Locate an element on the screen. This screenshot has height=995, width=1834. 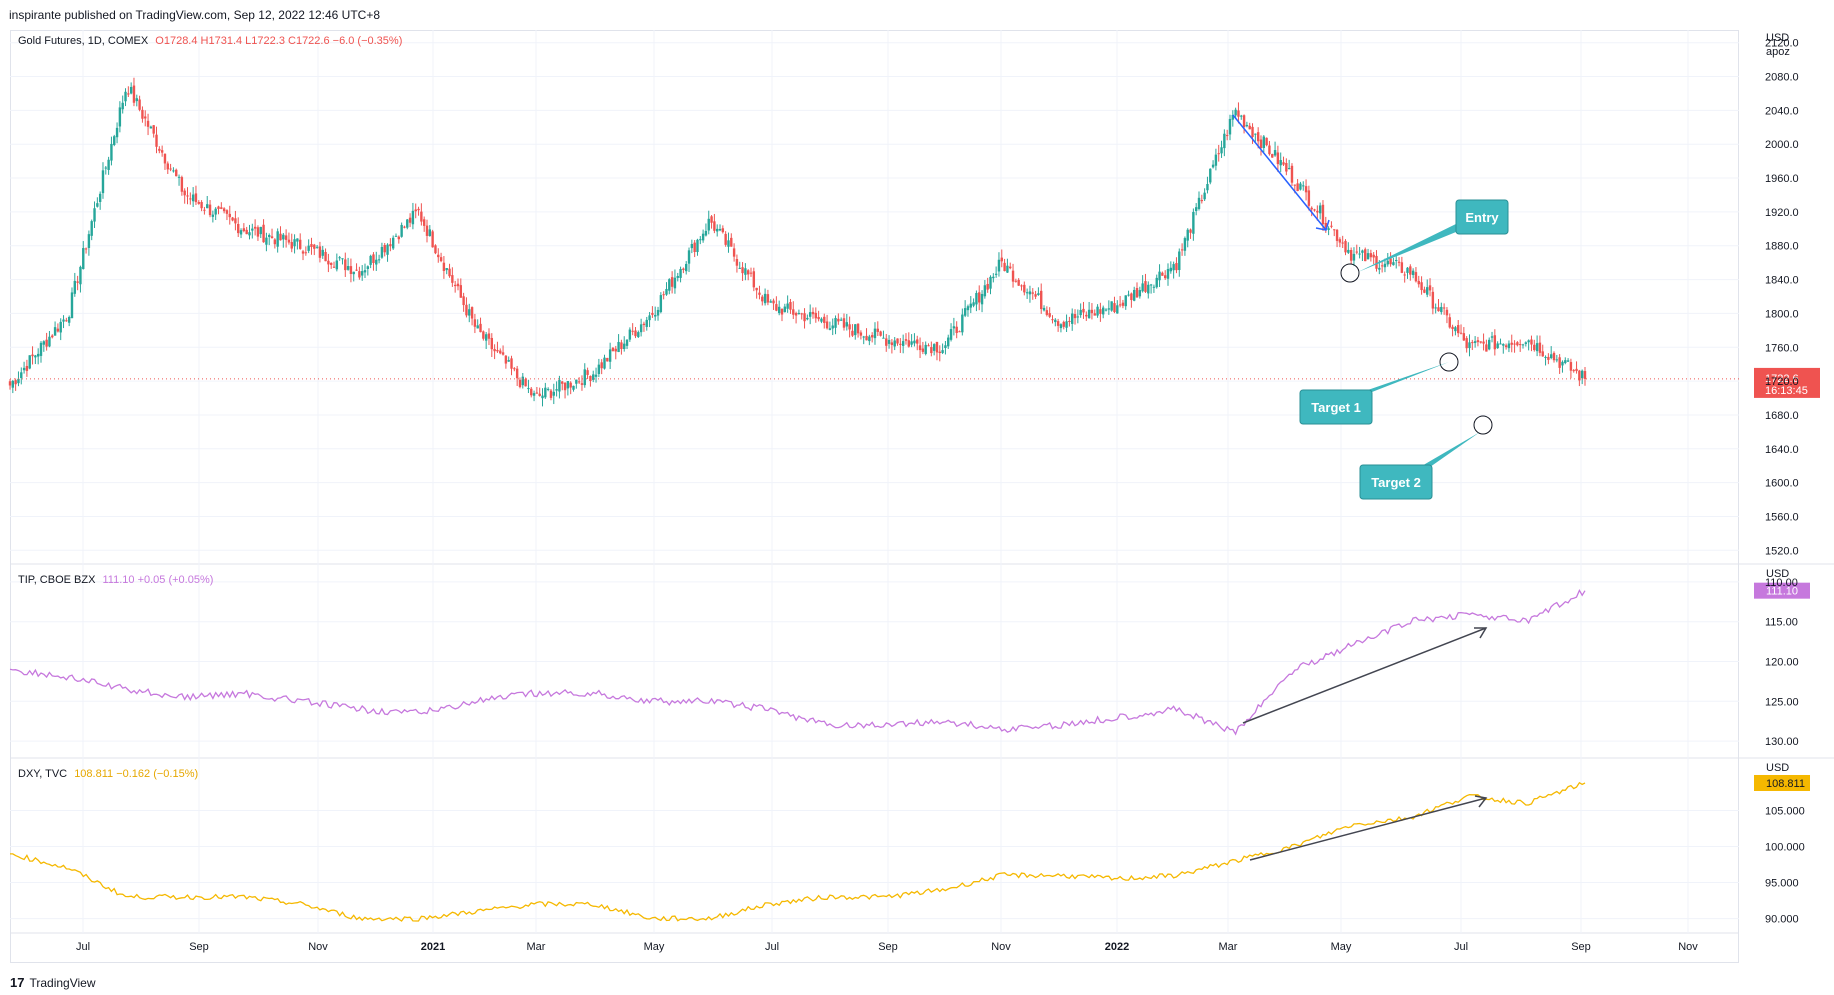
gold-tick-label: 1840.0 is located at coordinates (1782, 281).